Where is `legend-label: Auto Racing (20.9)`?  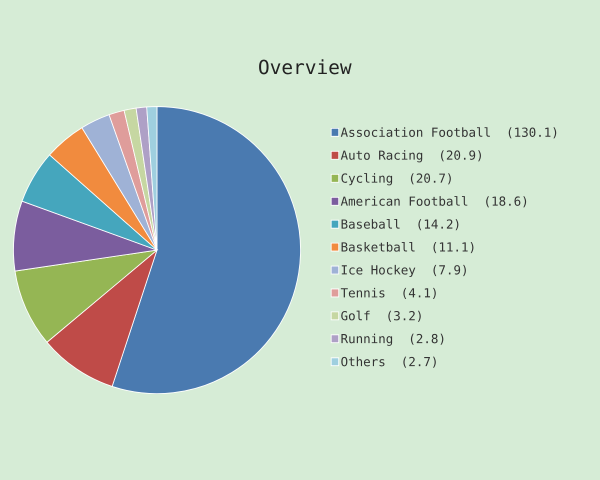 legend-label: Auto Racing (20.9) is located at coordinates (410, 156).